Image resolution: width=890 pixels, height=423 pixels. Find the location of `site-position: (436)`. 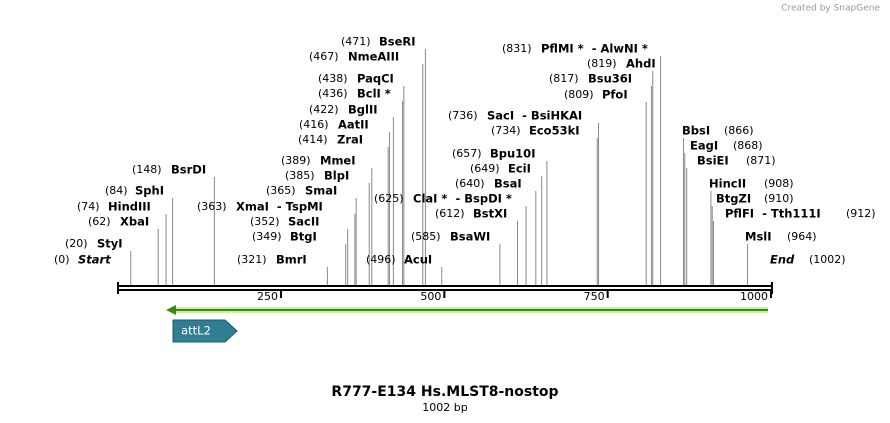

site-position: (436) is located at coordinates (333, 93).